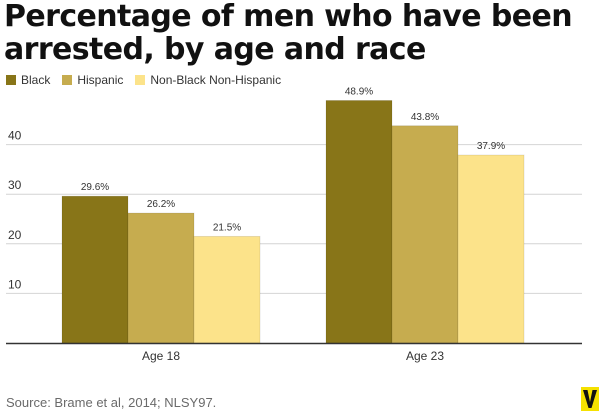 The height and width of the screenshot is (414, 600). Describe the element at coordinates (15, 235) in the screenshot. I see `y-tick-label-20: 20` at that location.